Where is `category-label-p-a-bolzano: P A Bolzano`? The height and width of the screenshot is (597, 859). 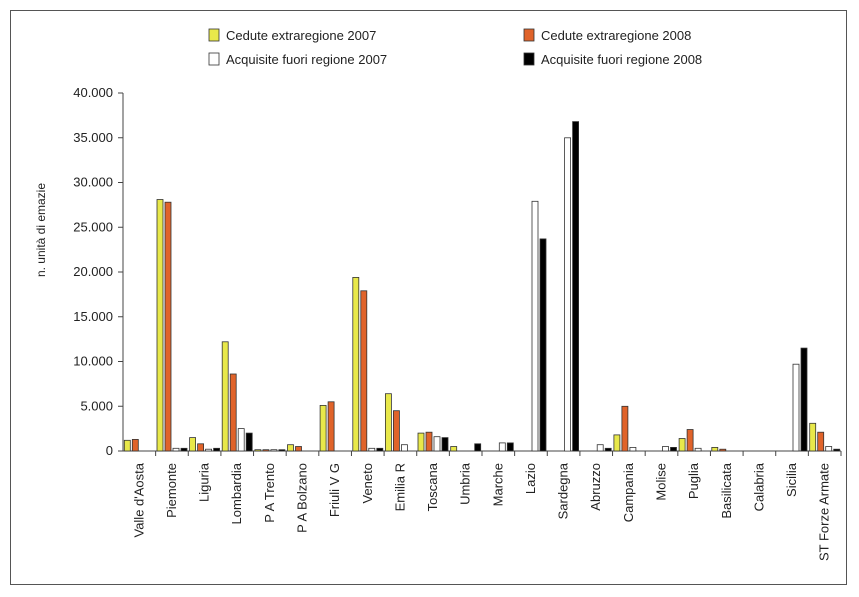 category-label-p-a-bolzano: P A Bolzano is located at coordinates (302, 498).